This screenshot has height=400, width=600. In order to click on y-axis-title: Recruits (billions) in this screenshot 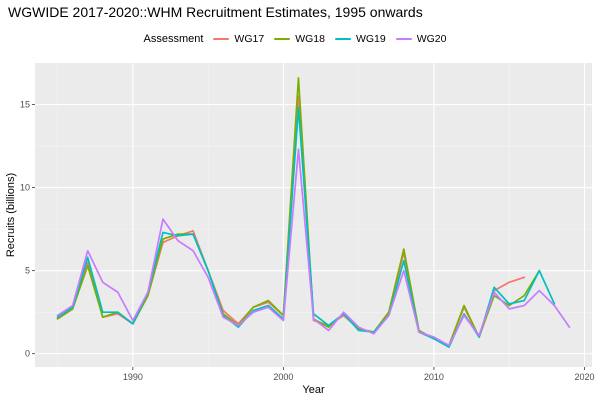, I will do `click(11, 215)`.